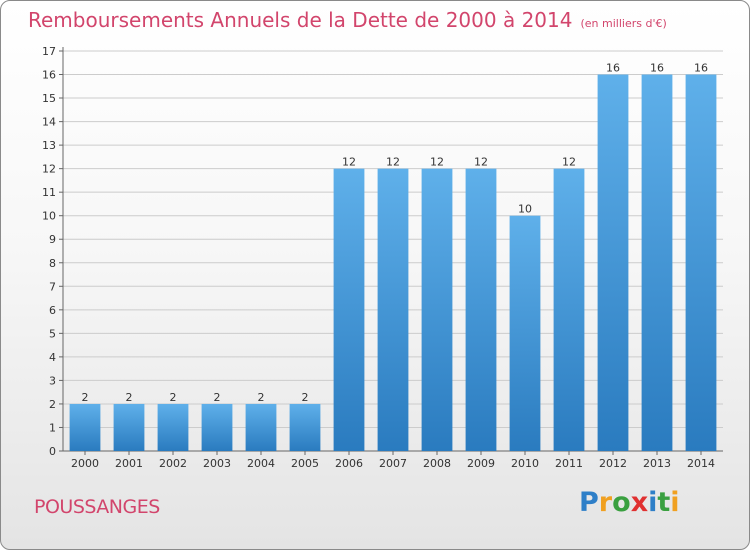  What do you see at coordinates (52, 310) in the screenshot?
I see `y-tick-label: 6` at bounding box center [52, 310].